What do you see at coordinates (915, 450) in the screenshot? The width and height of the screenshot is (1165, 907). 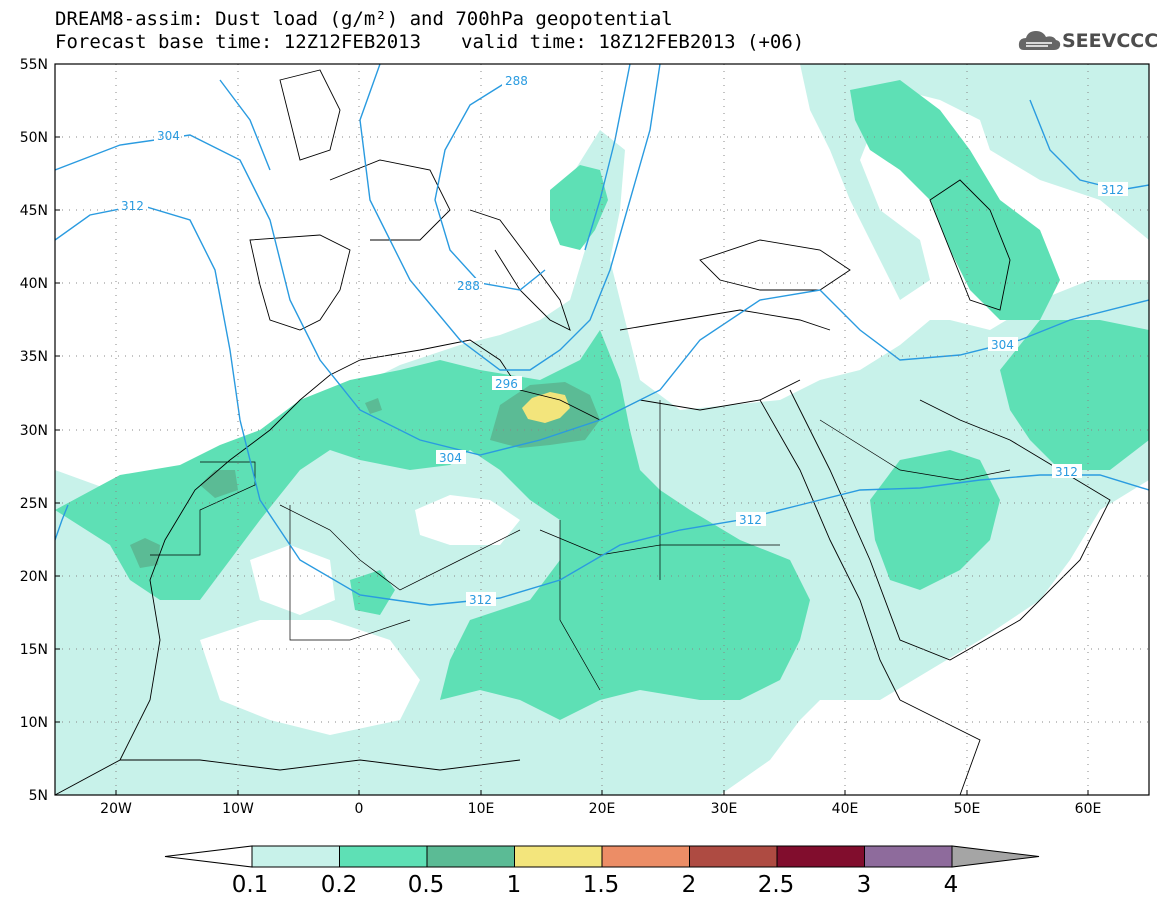 I see `border-saudi` at bounding box center [915, 450].